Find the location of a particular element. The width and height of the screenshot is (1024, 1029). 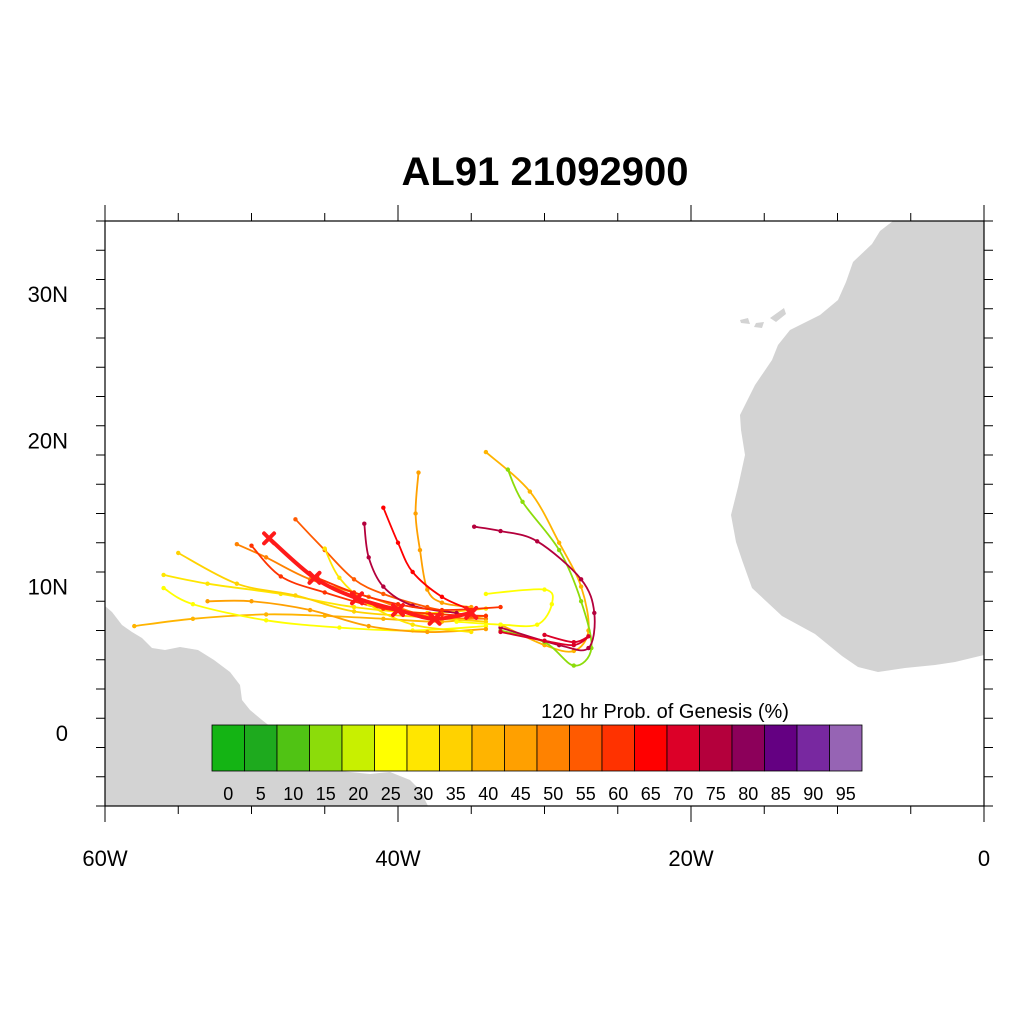

colorbar-label: 35 is located at coordinates (456, 794).